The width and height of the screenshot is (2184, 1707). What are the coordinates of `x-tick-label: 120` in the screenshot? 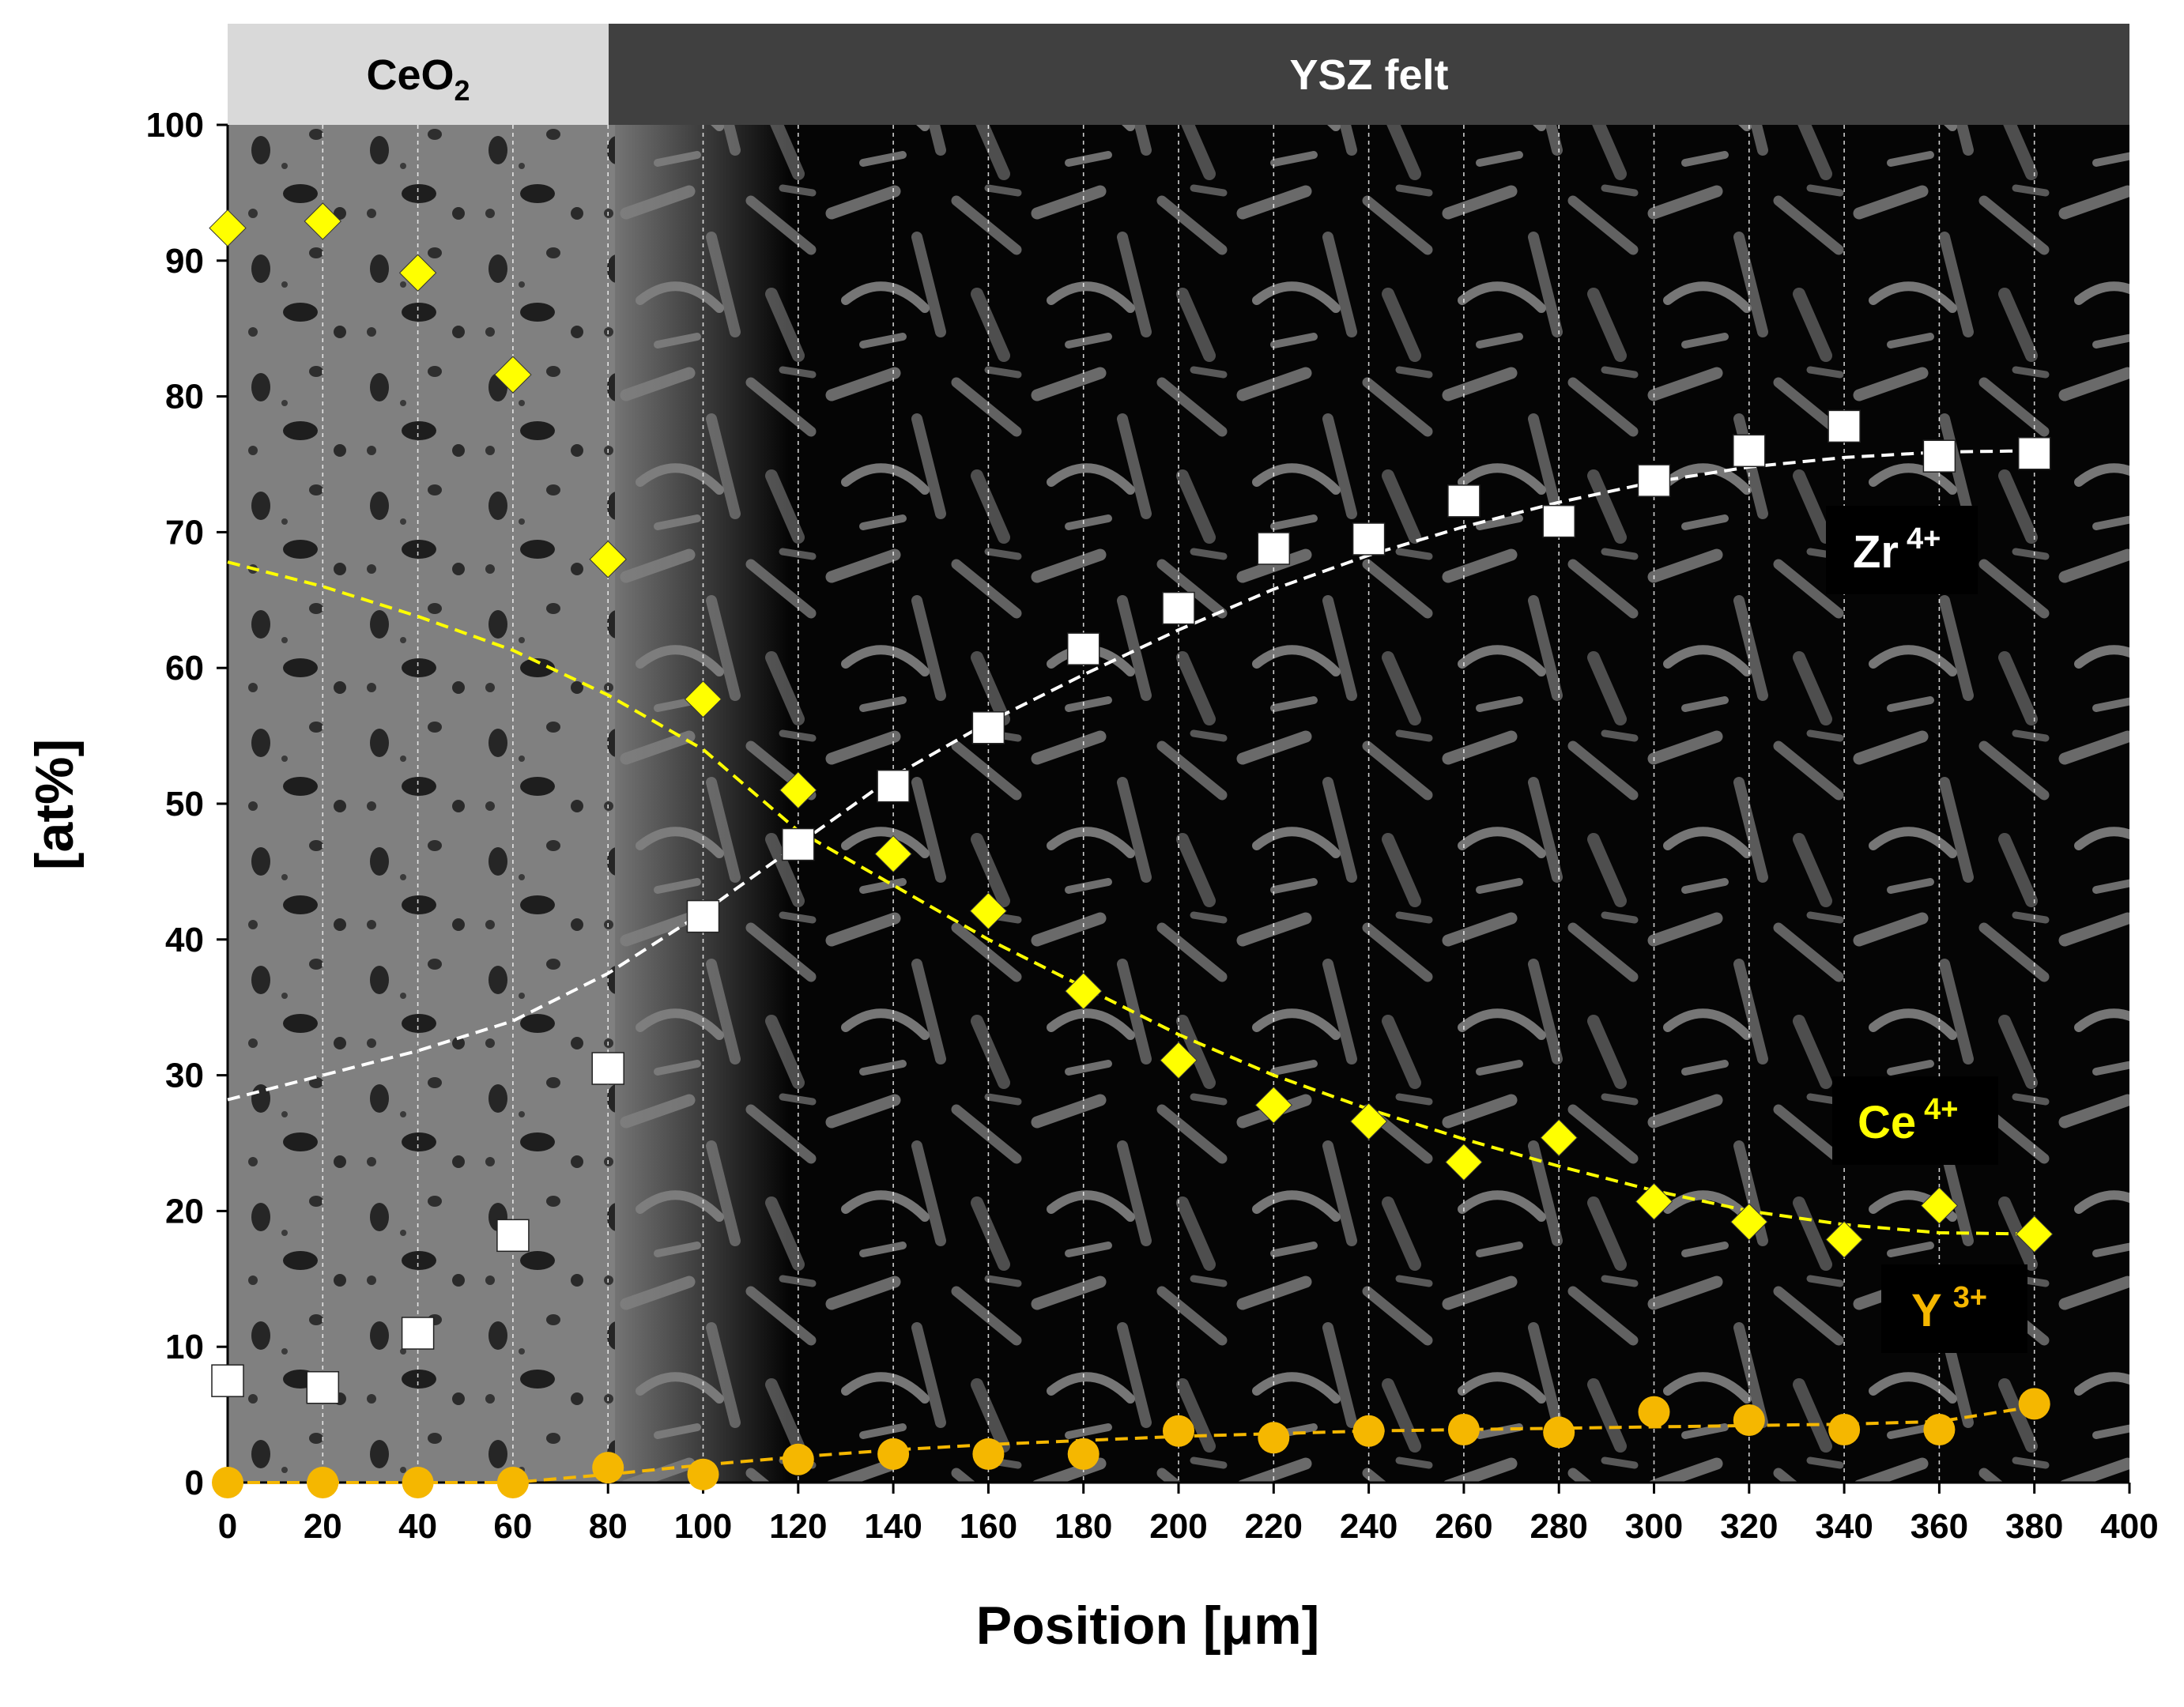 It's located at (798, 1526).